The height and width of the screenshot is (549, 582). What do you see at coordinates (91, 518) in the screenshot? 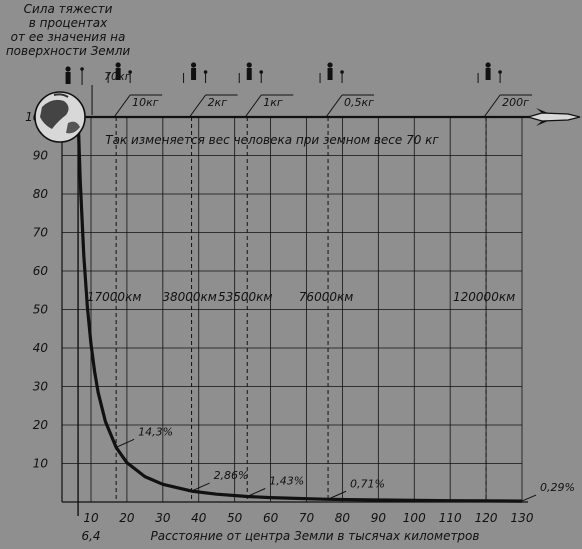
I see `x-tick-label: 10` at bounding box center [91, 518].